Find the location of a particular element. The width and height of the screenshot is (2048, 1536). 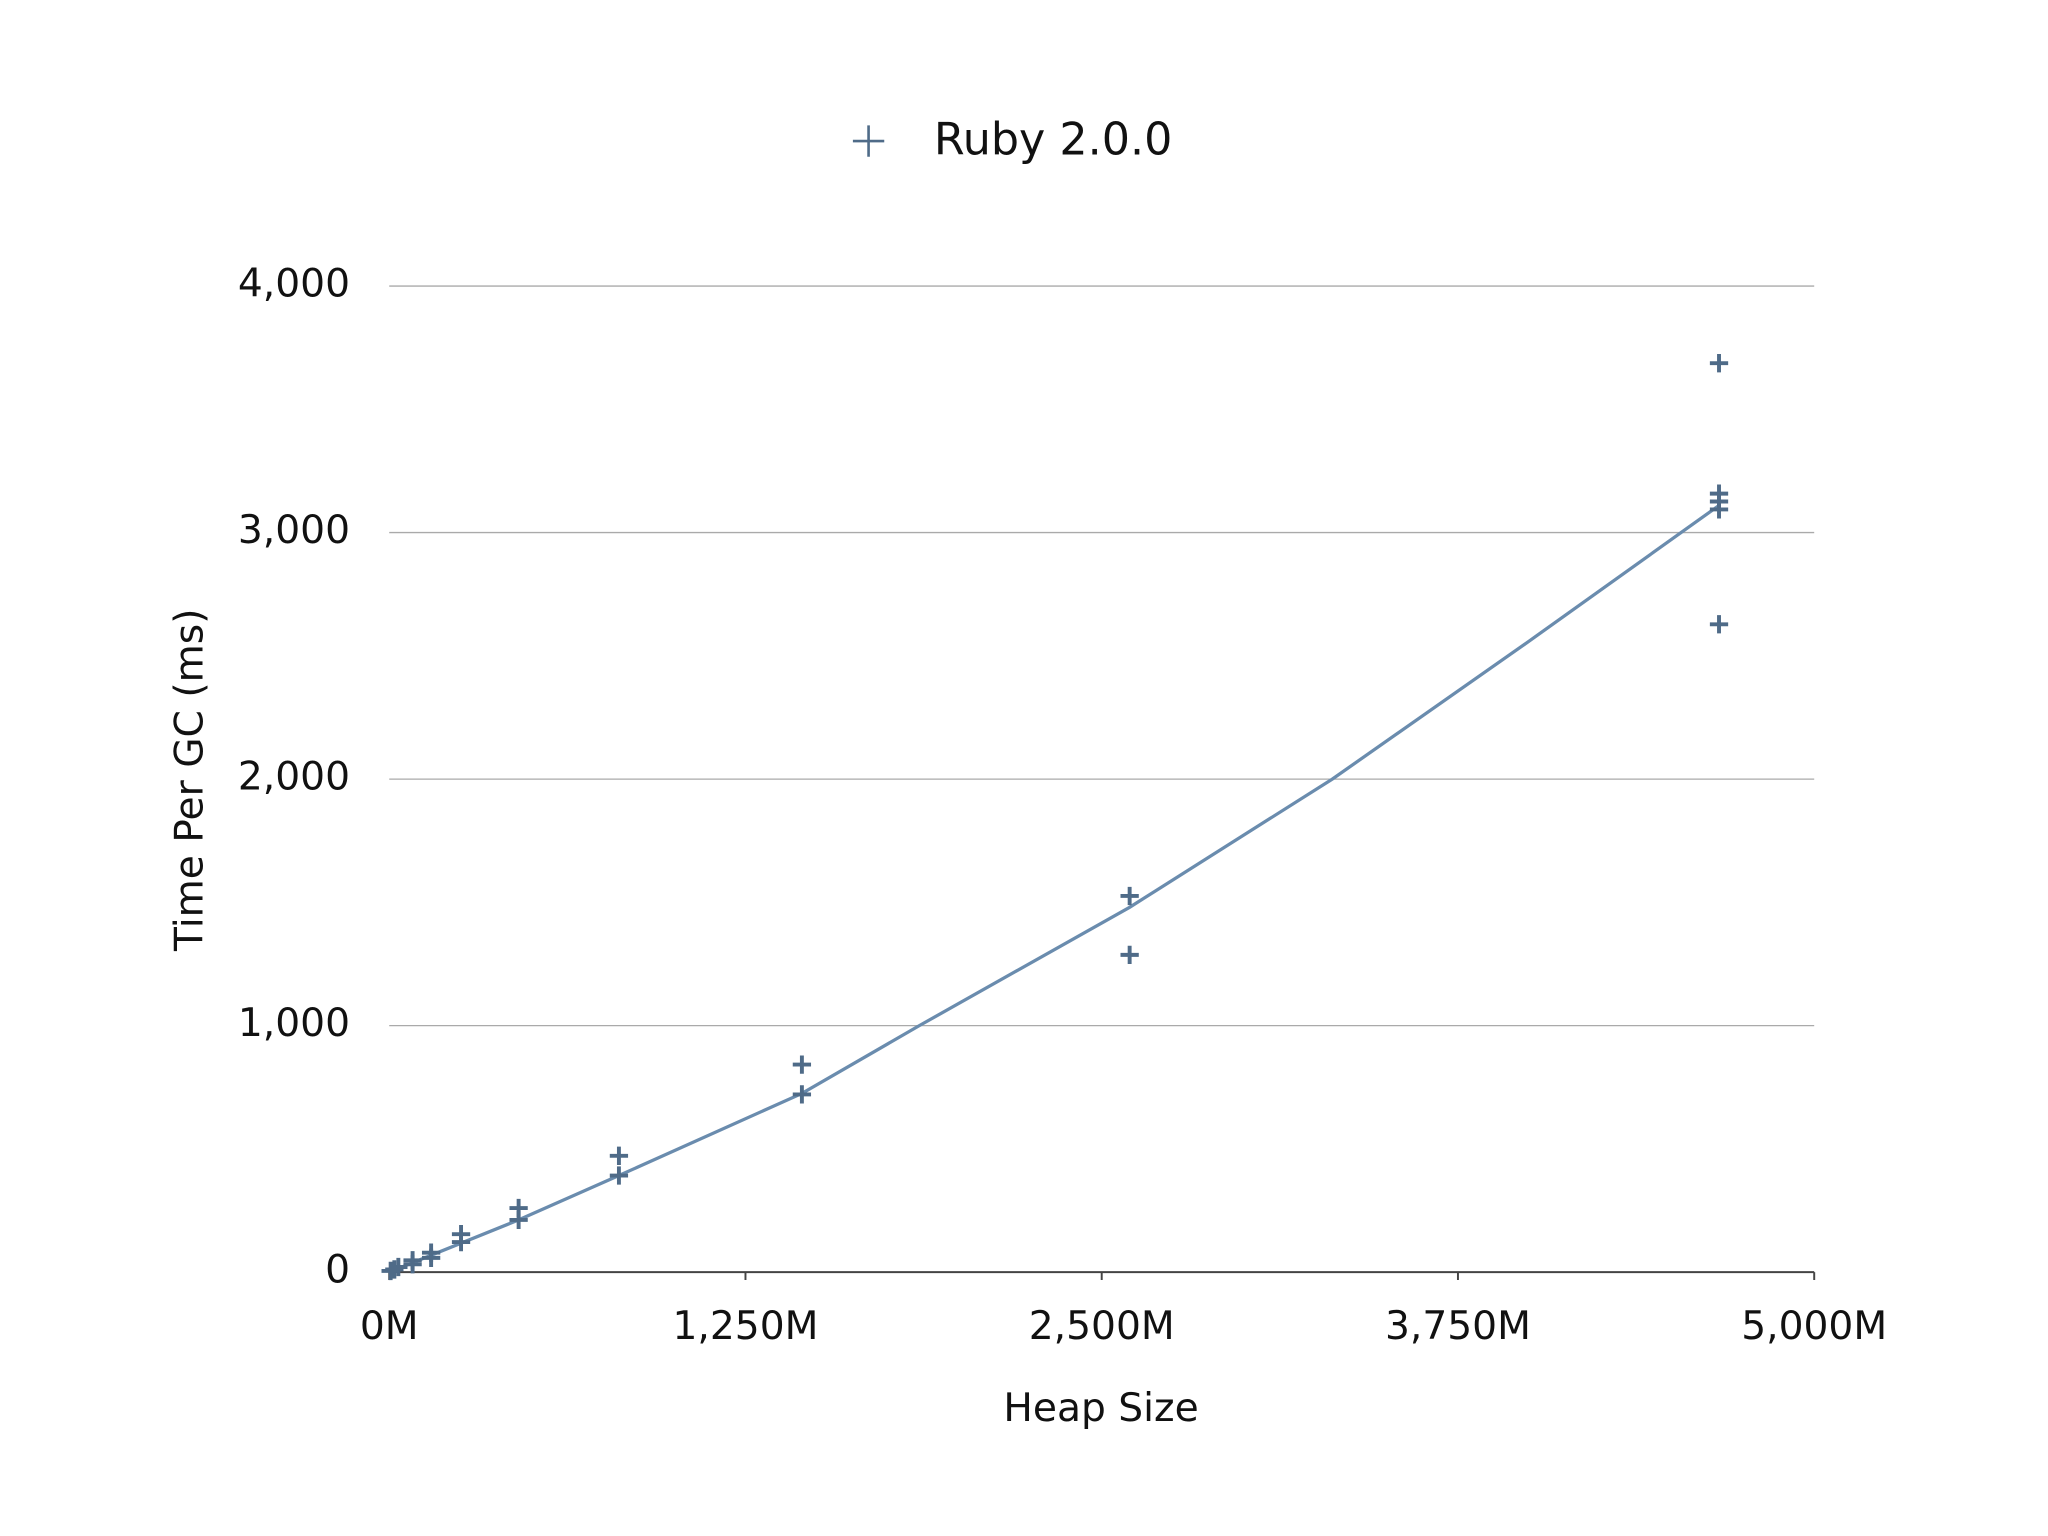

x-axis-title: Heap Size is located at coordinates (1100, 1408).